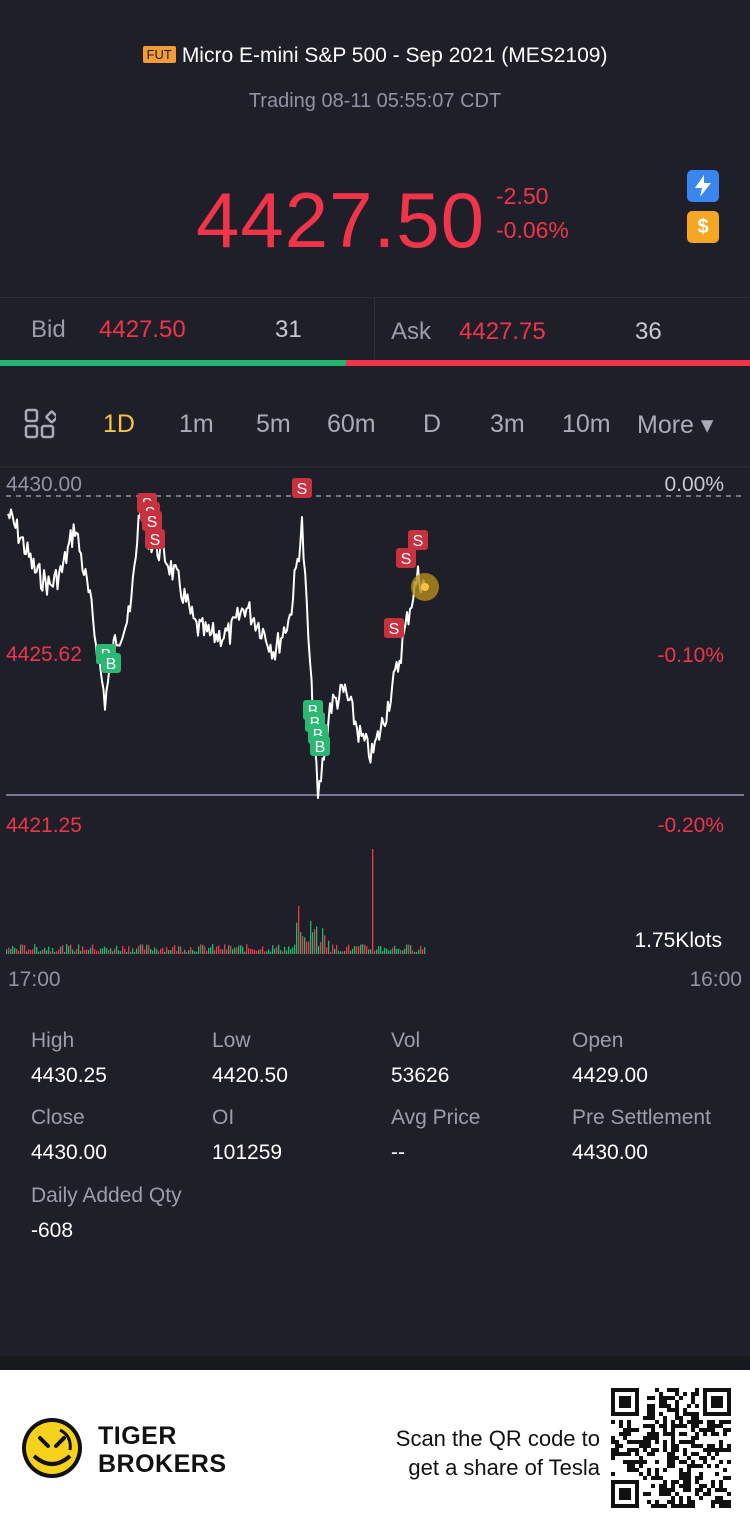 This screenshot has width=750, height=1530. I want to click on bid-label: Bid, so click(48, 329).